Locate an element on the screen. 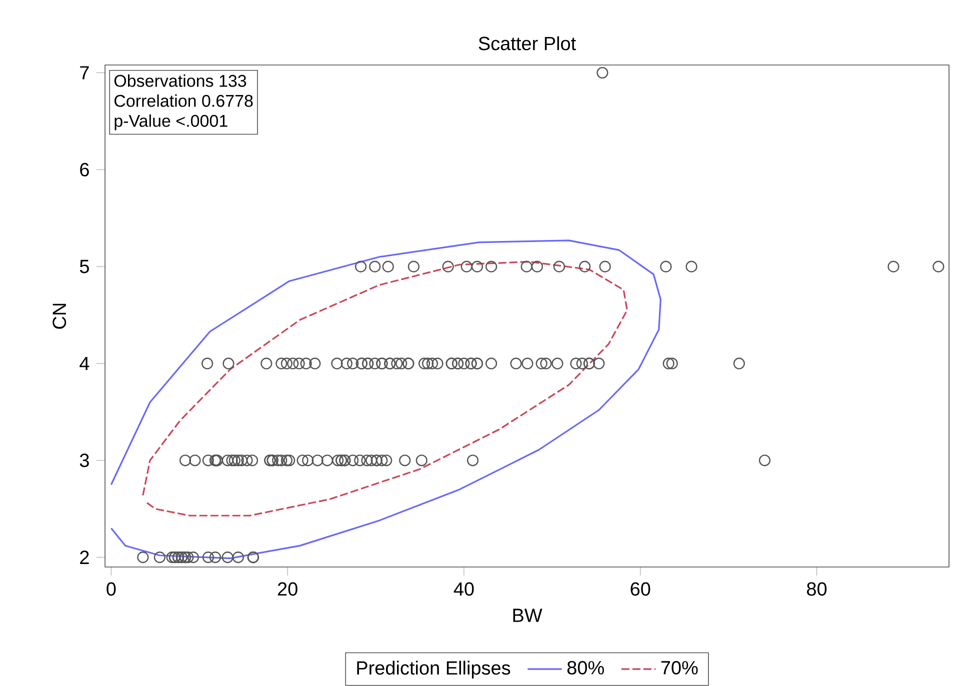 The image size is (962, 686). annotation: Observations 133 is located at coordinates (180, 80).